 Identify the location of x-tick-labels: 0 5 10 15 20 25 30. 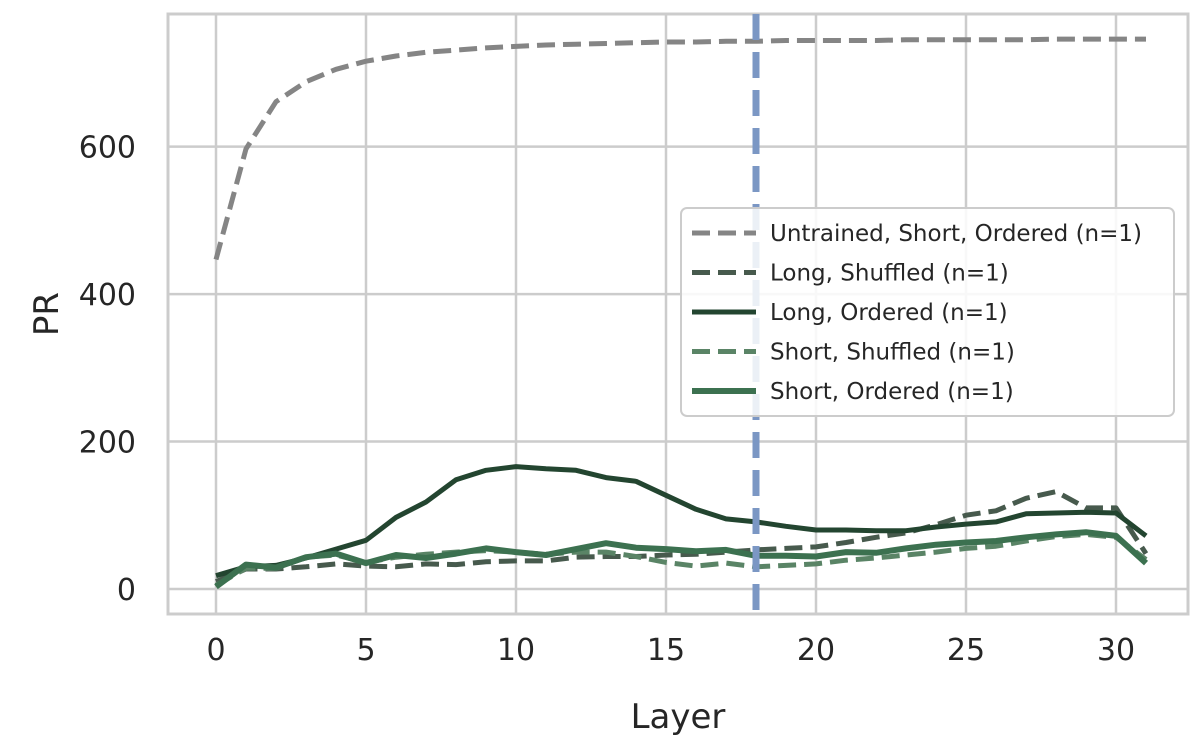
(670, 650).